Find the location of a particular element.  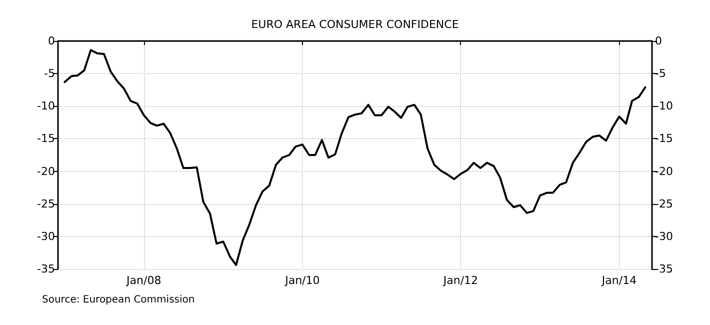

x-tick-label: Jan/14 is located at coordinates (618, 280).